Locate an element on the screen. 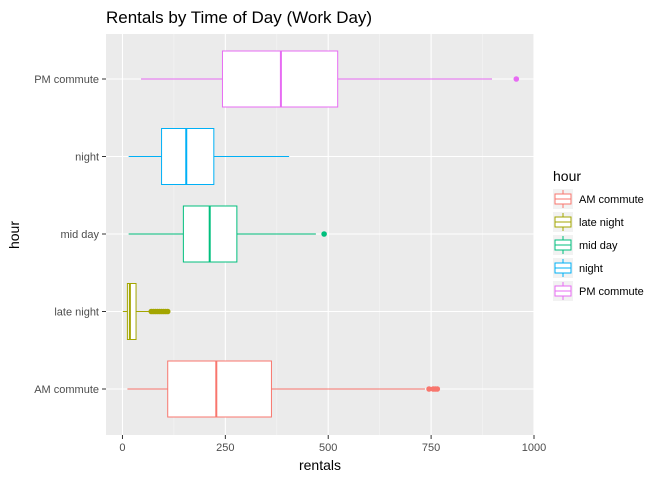 This screenshot has width=672, height=485. x-tick-label: 1000 is located at coordinates (534, 448).